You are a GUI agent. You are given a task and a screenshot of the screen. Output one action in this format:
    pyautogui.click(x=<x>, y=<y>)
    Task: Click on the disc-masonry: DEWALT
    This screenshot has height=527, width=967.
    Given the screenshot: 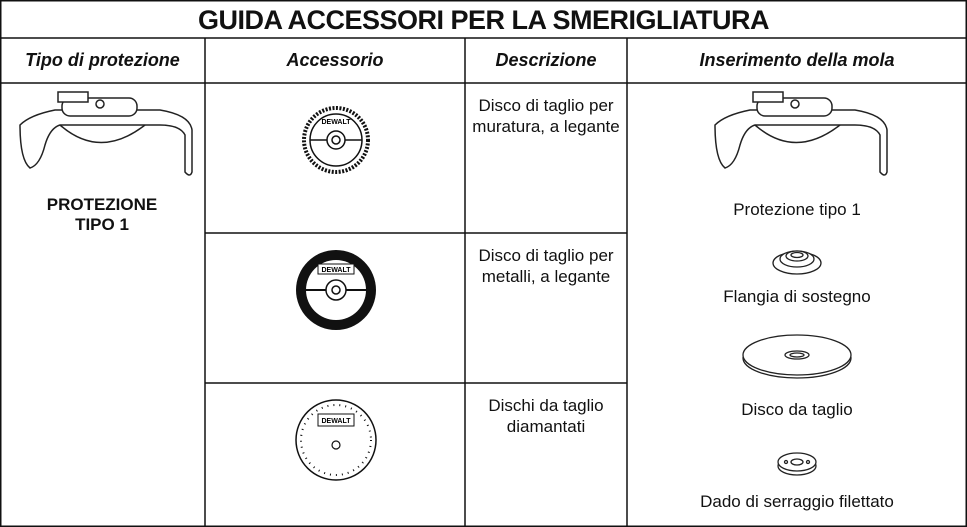 What is the action you would take?
    pyautogui.click(x=336, y=140)
    